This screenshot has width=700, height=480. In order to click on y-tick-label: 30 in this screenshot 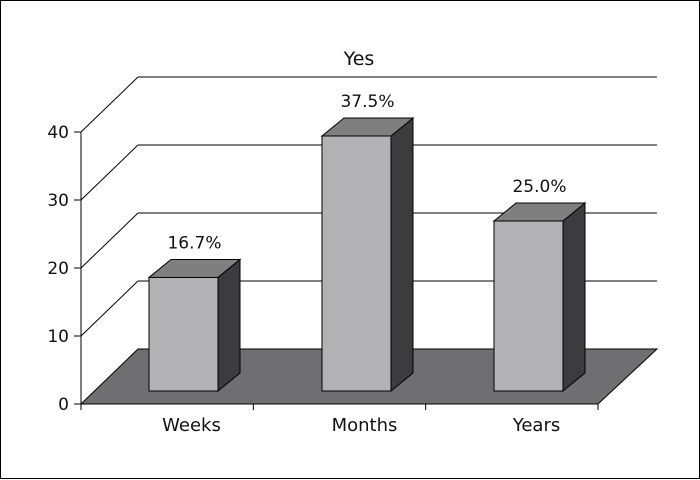, I will do `click(58, 201)`.